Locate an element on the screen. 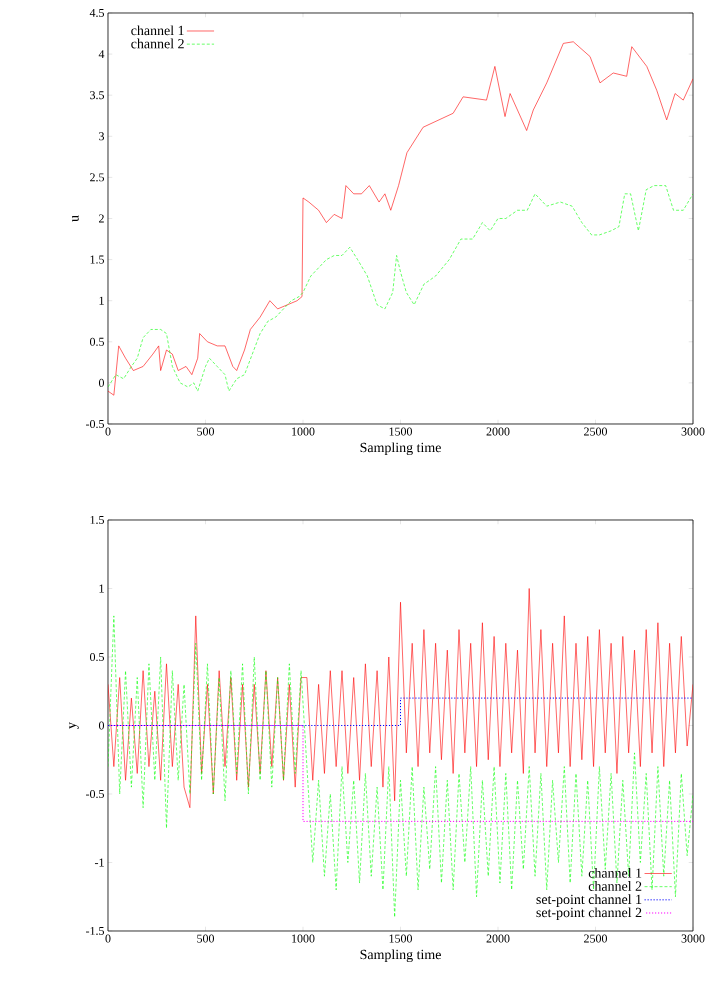  y-tick-label: 2.5 is located at coordinates (97, 177).